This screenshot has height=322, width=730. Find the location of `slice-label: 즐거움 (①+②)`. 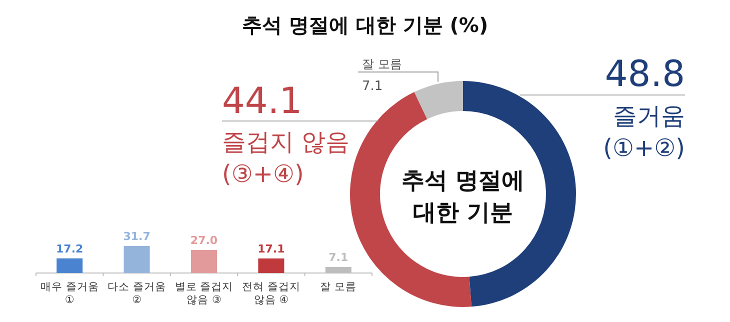

slice-label: 즐거움 (①+②) is located at coordinates (644, 132).